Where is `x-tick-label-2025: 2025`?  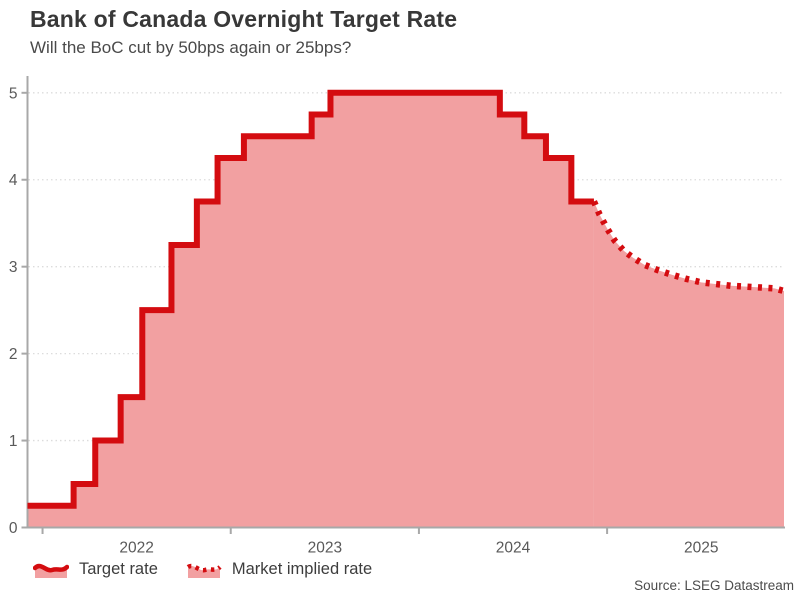 x-tick-label-2025: 2025 is located at coordinates (701, 548).